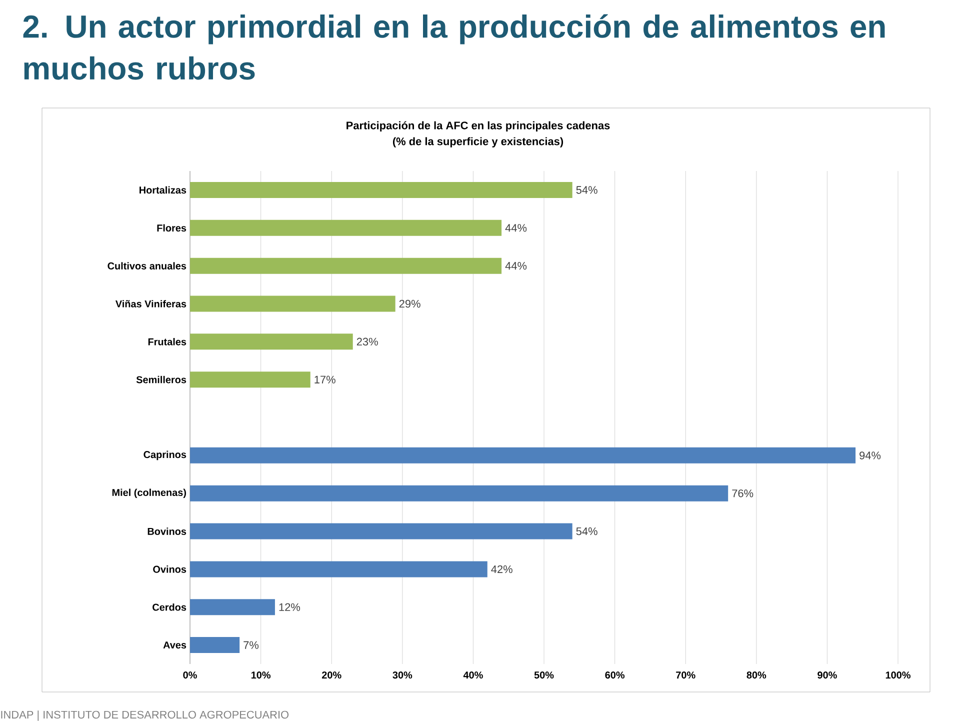 Image resolution: width=959 pixels, height=721 pixels. Describe the element at coordinates (169, 607) in the screenshot. I see `y-tick-label: Cerdos` at that location.